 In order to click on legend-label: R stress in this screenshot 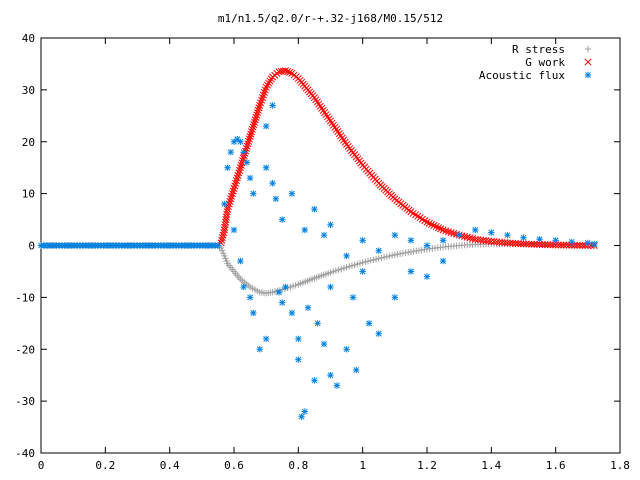, I will do `click(538, 49)`.